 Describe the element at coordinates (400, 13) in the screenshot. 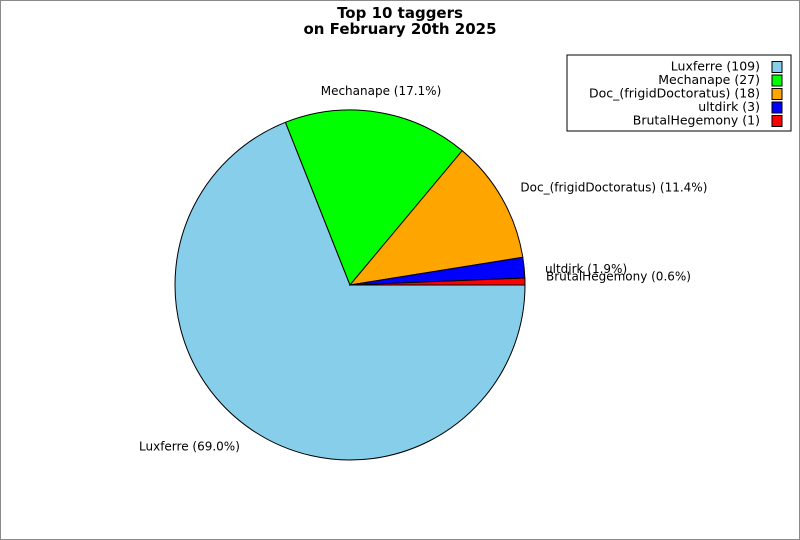

I see `chart-title-line-1: Top 10 taggers` at that location.